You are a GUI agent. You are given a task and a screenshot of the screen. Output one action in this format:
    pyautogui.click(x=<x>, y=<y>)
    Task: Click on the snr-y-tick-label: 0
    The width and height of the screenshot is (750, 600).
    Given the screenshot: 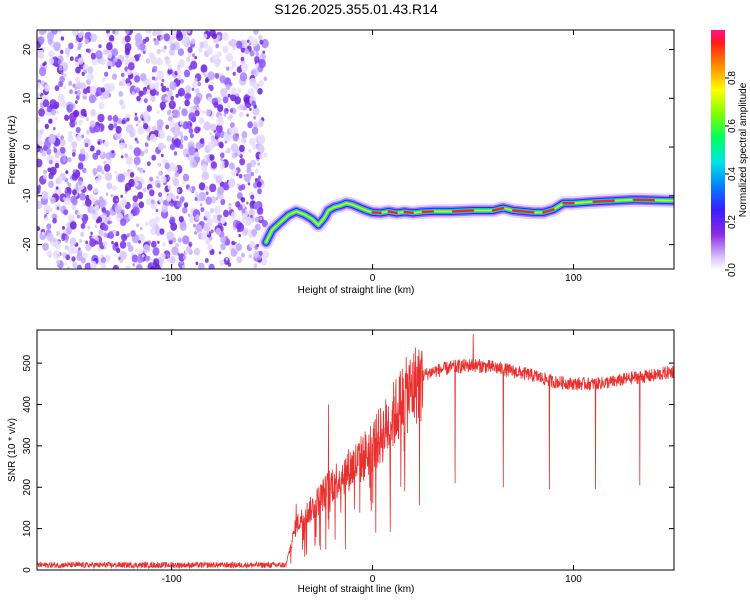 What is the action you would take?
    pyautogui.click(x=27, y=570)
    